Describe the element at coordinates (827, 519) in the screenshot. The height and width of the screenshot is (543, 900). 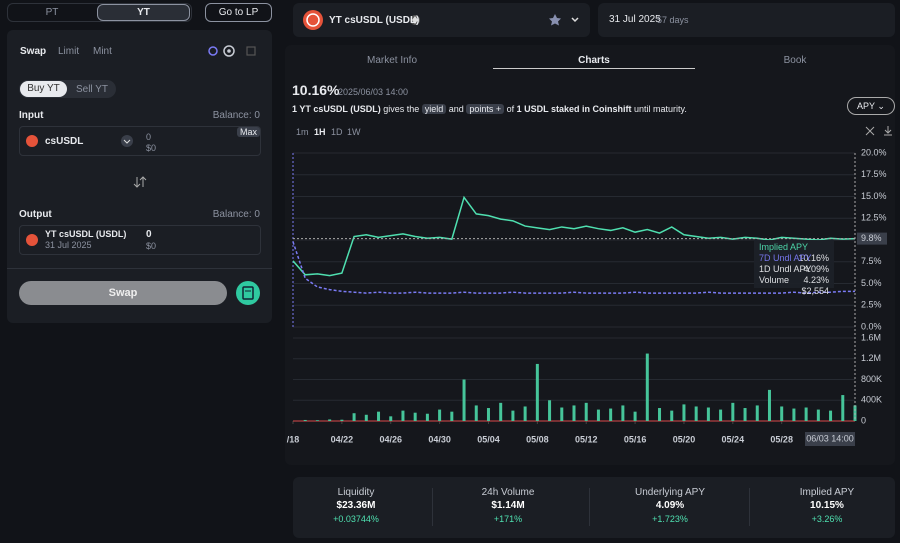
I see `stat-change: +3.26%` at that location.